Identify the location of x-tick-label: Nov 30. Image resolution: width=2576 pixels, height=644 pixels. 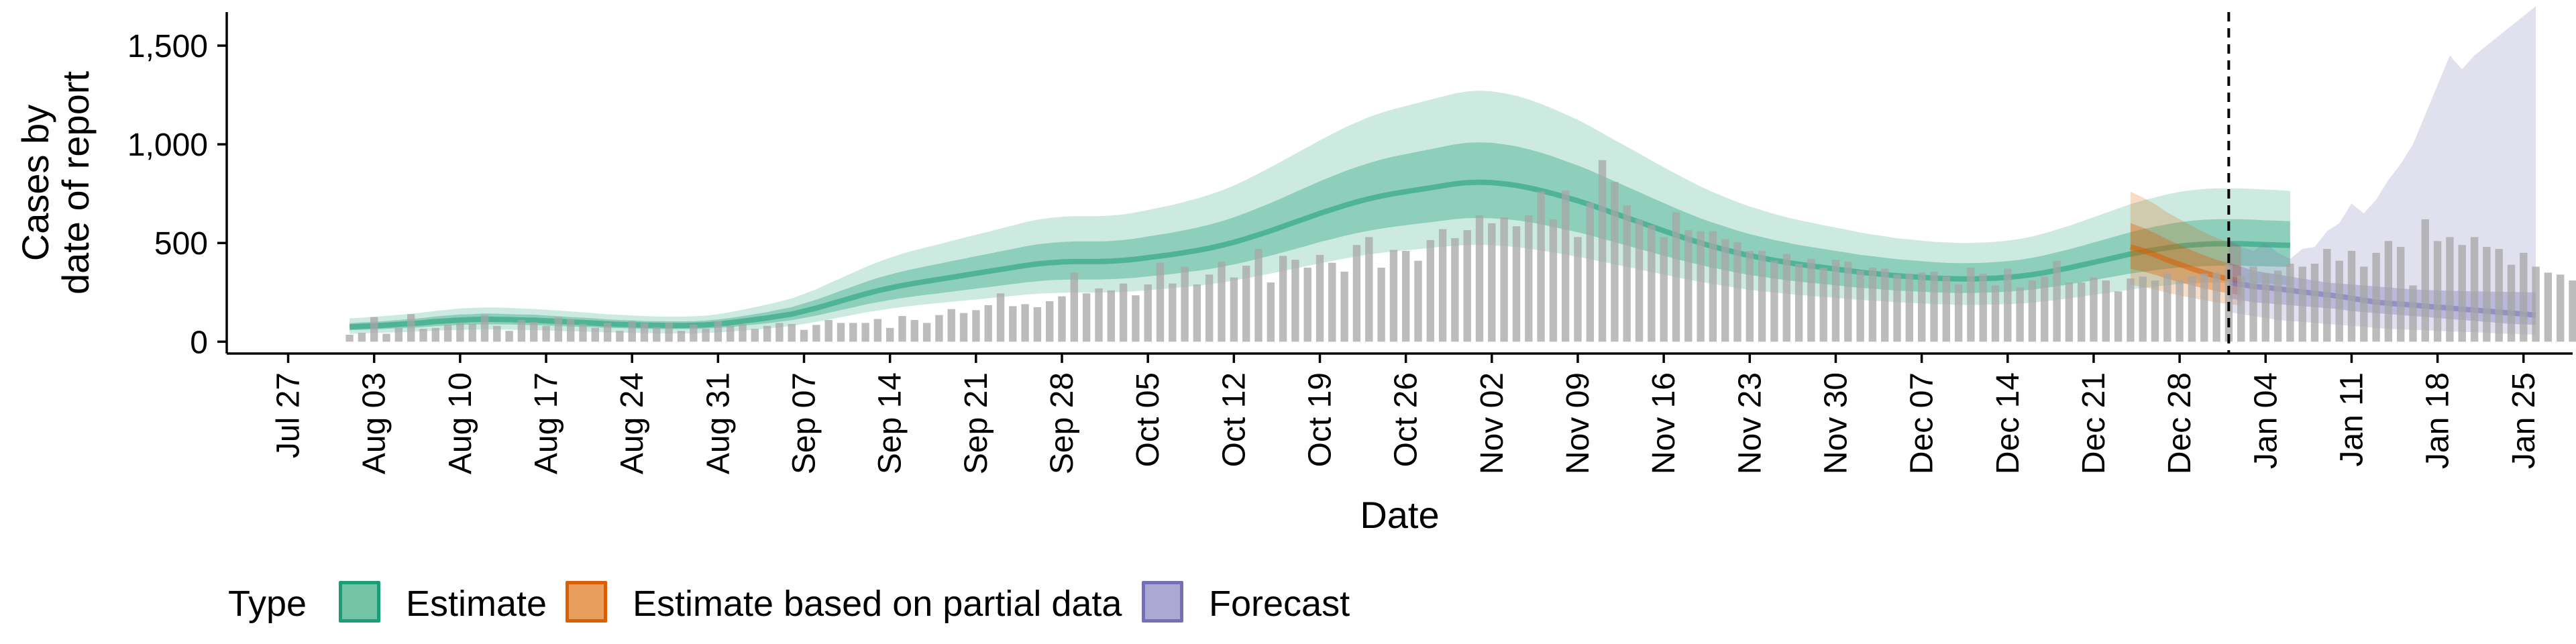
(1836, 423).